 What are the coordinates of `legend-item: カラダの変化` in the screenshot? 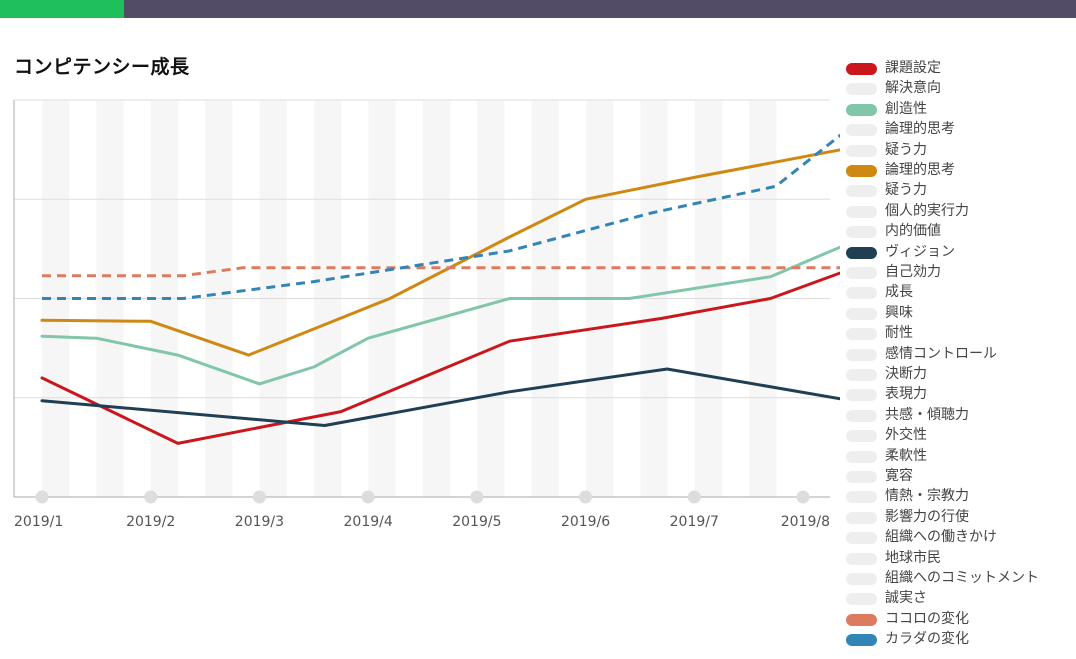 It's located at (961, 639).